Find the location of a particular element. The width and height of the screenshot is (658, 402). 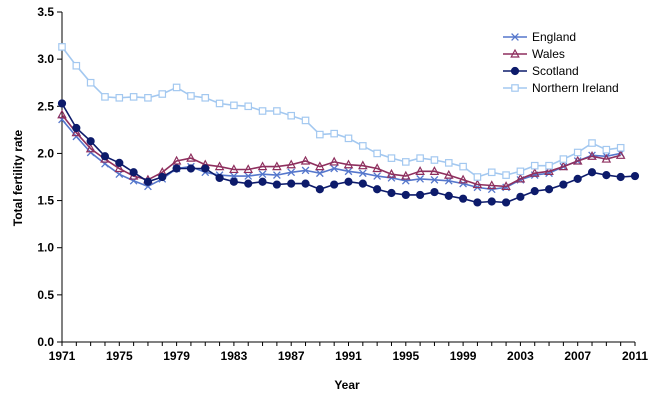

x-tick-label: 1991 is located at coordinates (348, 356).